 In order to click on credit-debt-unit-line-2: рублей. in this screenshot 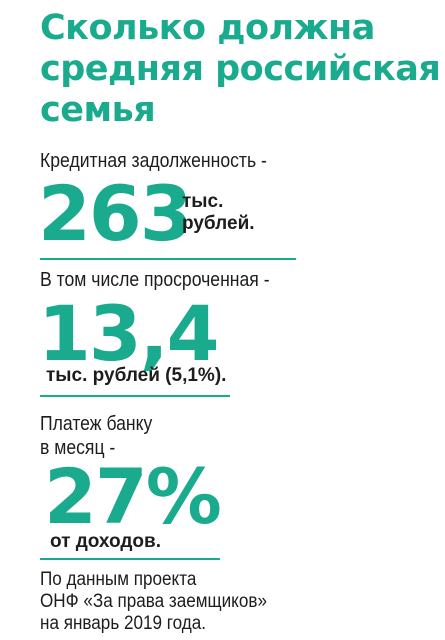, I will do `click(218, 223)`.